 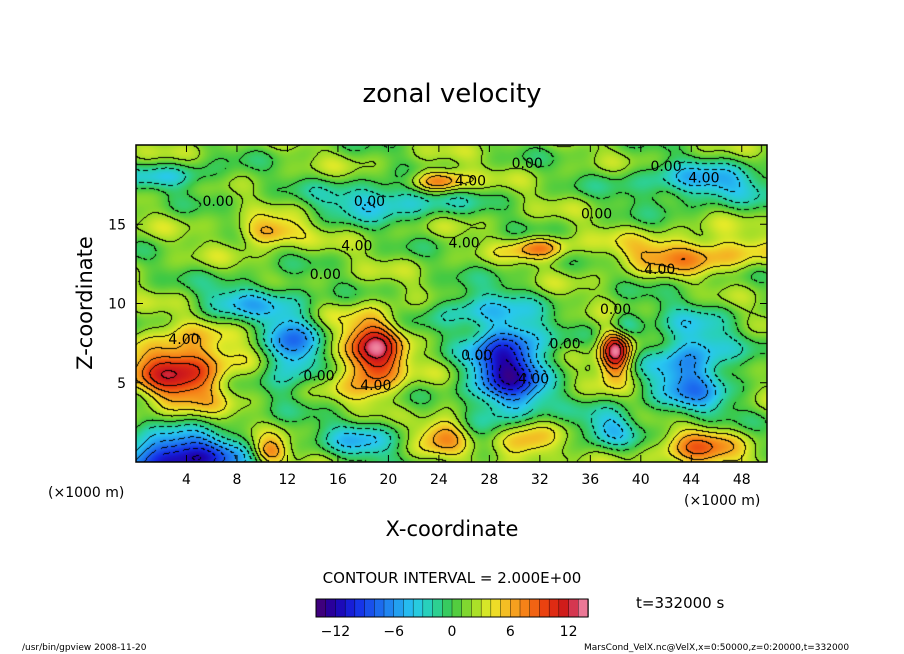 What do you see at coordinates (722, 501) in the screenshot?
I see `x-unit-right: (×1000 m)` at bounding box center [722, 501].